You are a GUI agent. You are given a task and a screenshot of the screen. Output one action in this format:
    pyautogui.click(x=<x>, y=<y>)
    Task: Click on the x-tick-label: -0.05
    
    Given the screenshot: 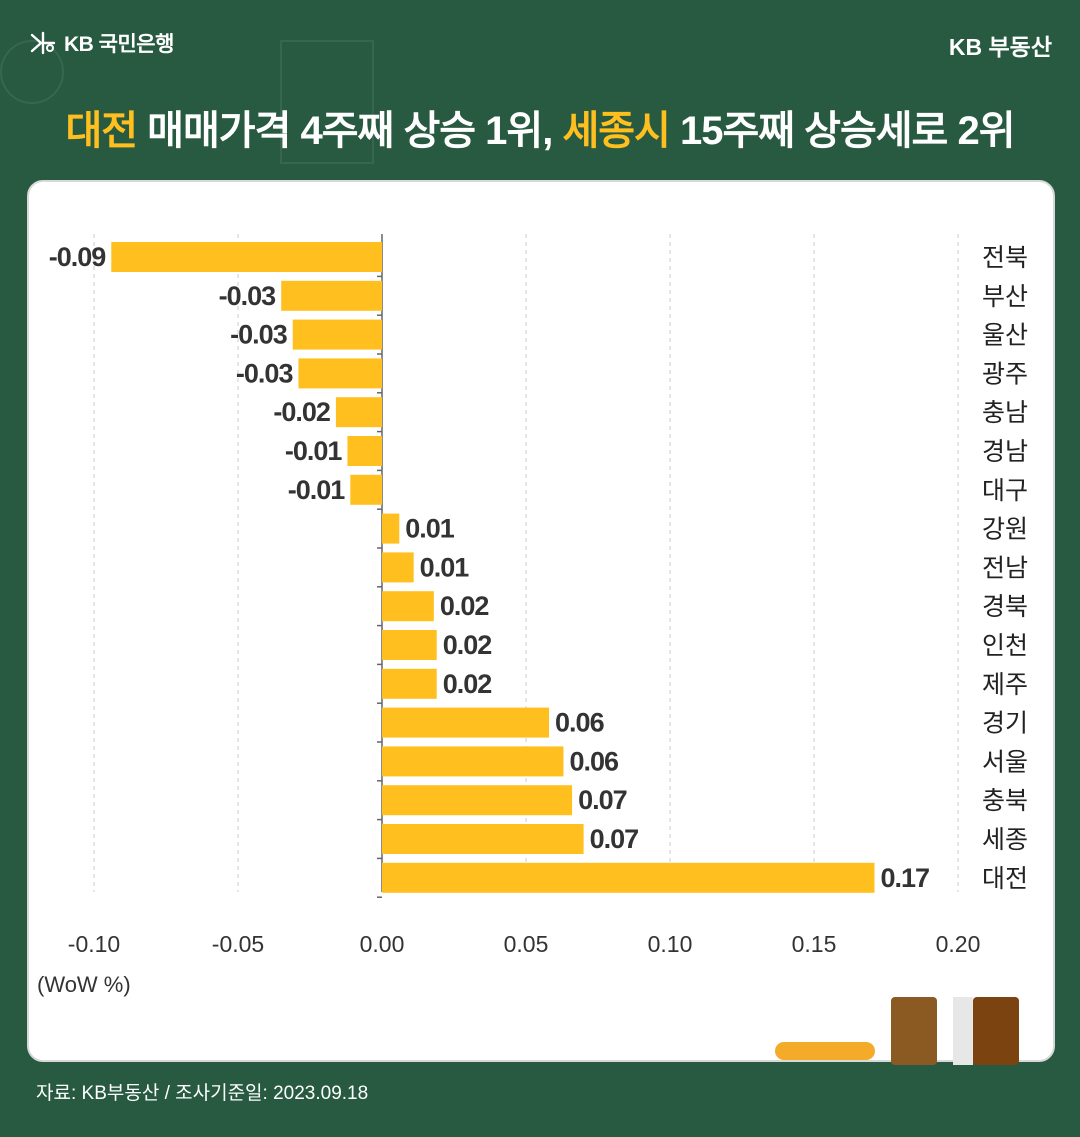 What is the action you would take?
    pyautogui.click(x=238, y=944)
    